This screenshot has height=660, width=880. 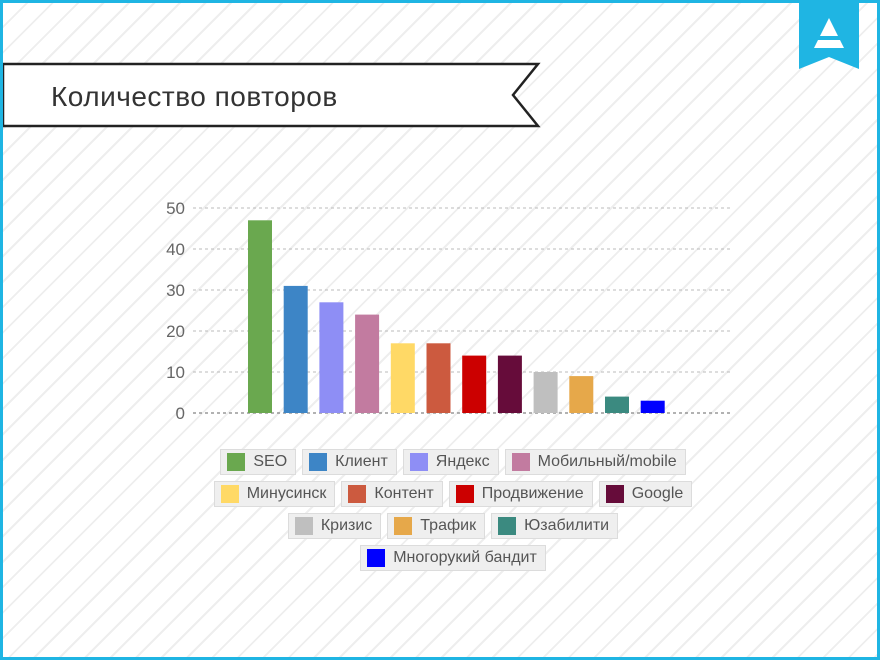 What do you see at coordinates (829, 36) in the screenshot?
I see `a-triangle-bookmark-icon` at bounding box center [829, 36].